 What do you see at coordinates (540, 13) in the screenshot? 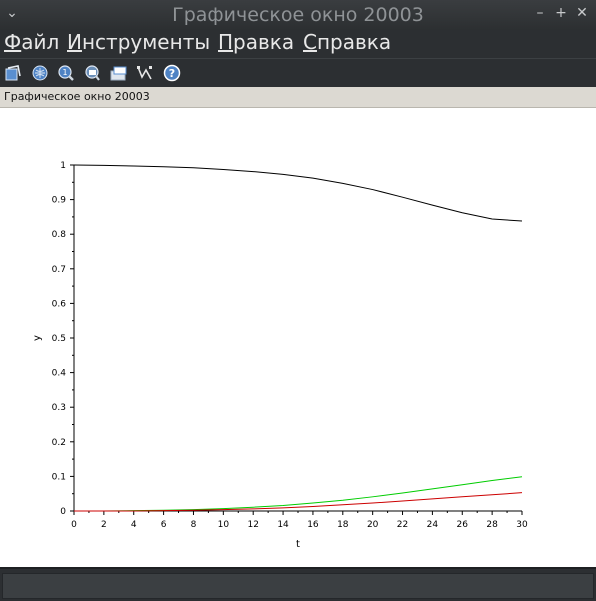
I see `minimize-button: –` at bounding box center [540, 13].